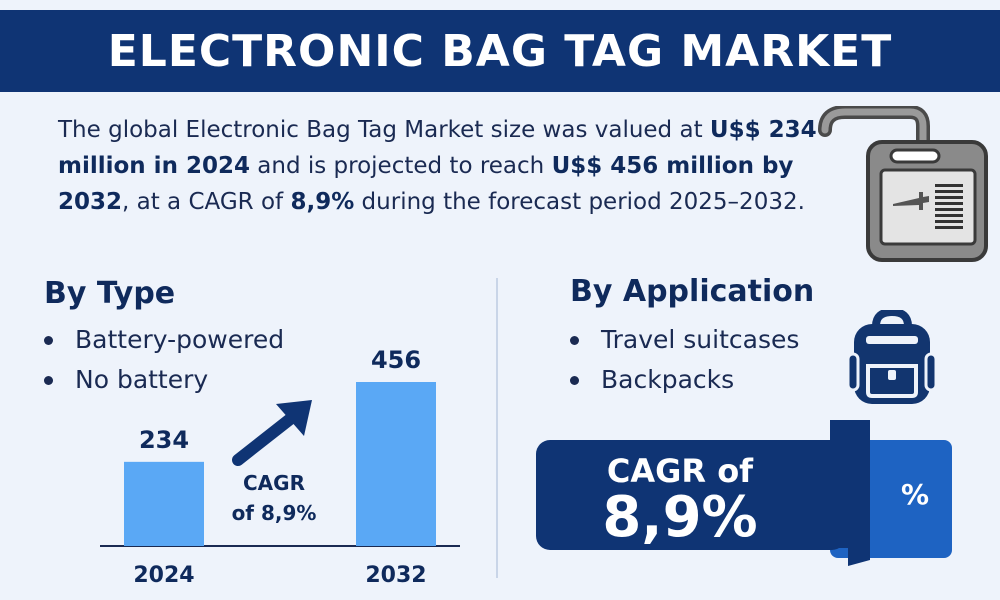 Image resolution: width=1000 pixels, height=600 pixels. I want to click on list-item: Travel suitcases, so click(681, 340).